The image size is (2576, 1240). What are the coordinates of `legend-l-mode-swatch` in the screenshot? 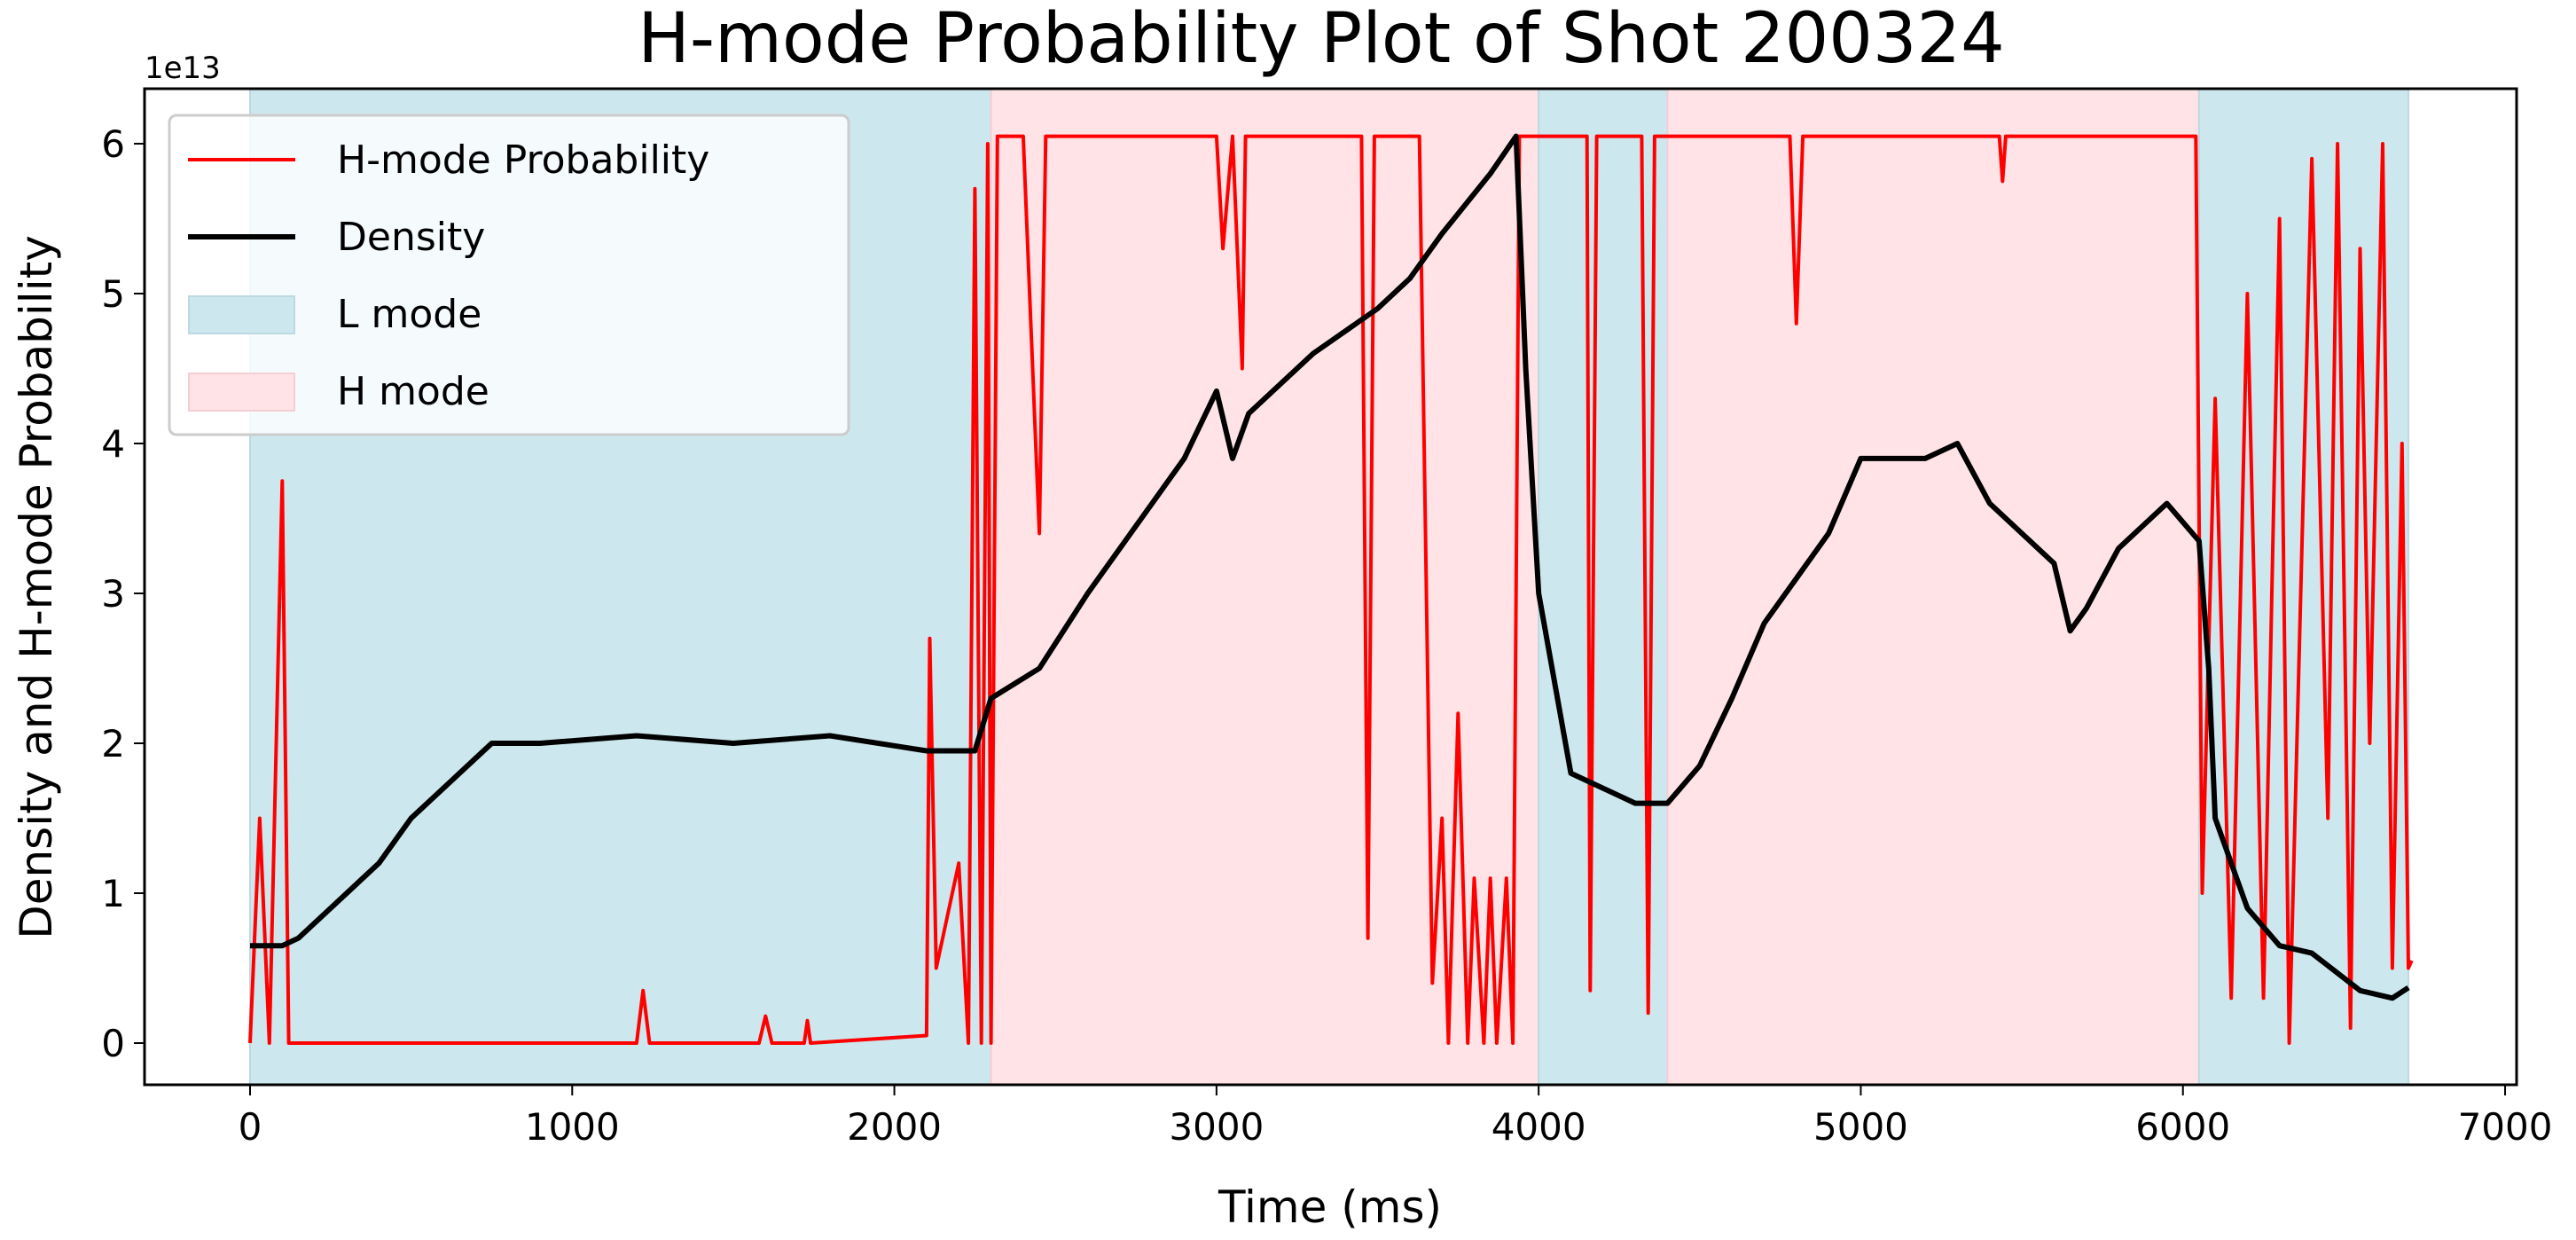 It's located at (241, 314).